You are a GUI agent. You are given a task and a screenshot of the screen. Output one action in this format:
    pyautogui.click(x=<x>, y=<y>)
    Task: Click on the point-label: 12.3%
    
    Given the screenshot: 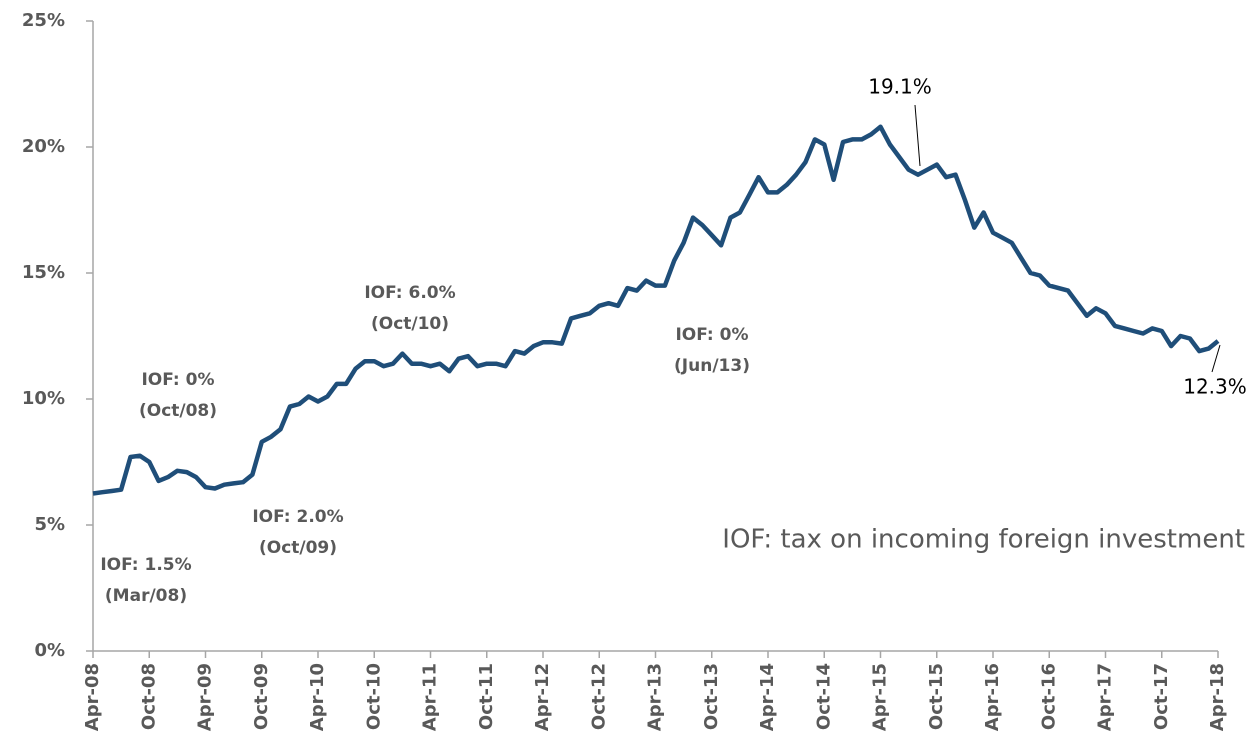 What is the action you would take?
    pyautogui.click(x=1215, y=387)
    